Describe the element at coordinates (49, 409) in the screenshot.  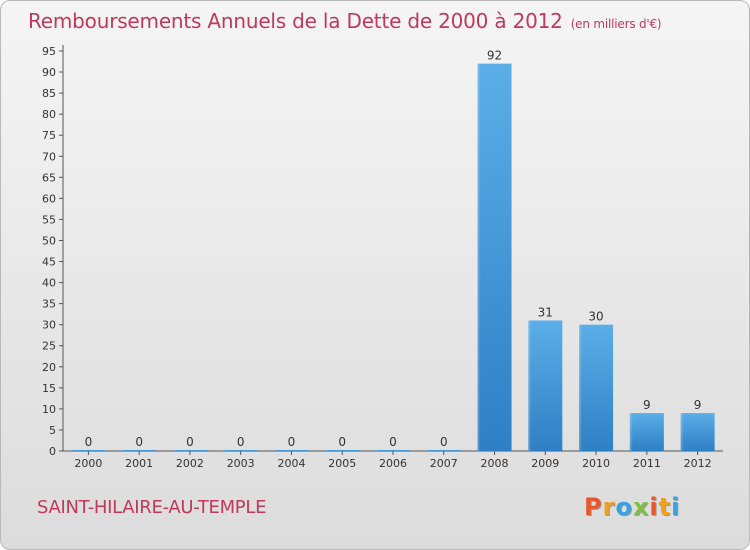
I see `y-tick-label: 10` at that location.